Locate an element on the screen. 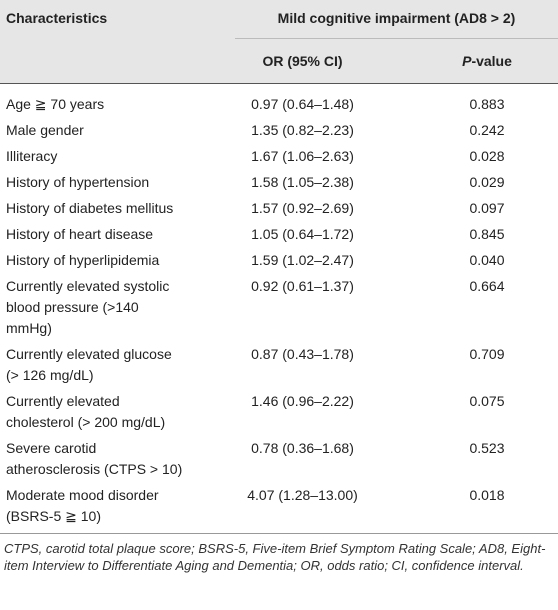 The image size is (558, 610). characteristic: Illiteracy is located at coordinates (32, 156).